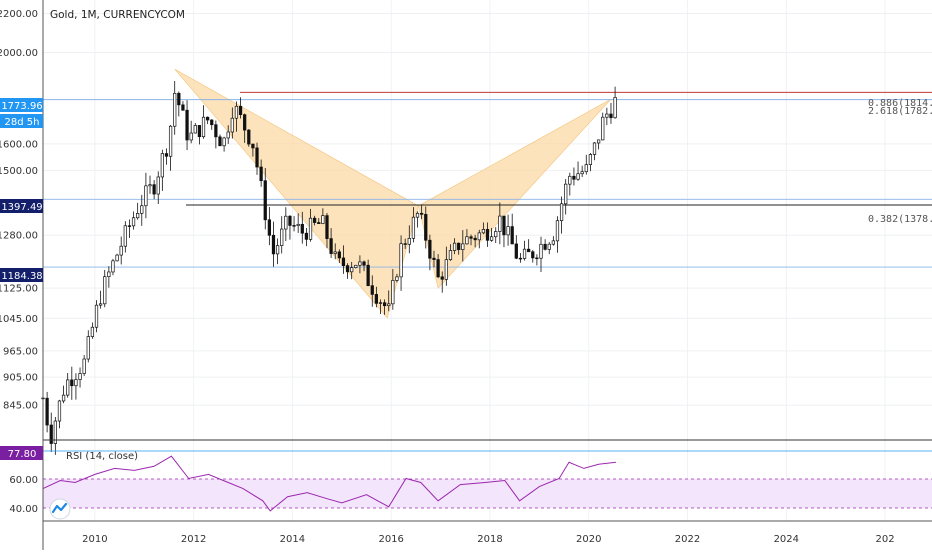 The height and width of the screenshot is (554, 932). What do you see at coordinates (900, 219) in the screenshot?
I see `fib-label-0382: 0.382(1378.15)` at bounding box center [900, 219].